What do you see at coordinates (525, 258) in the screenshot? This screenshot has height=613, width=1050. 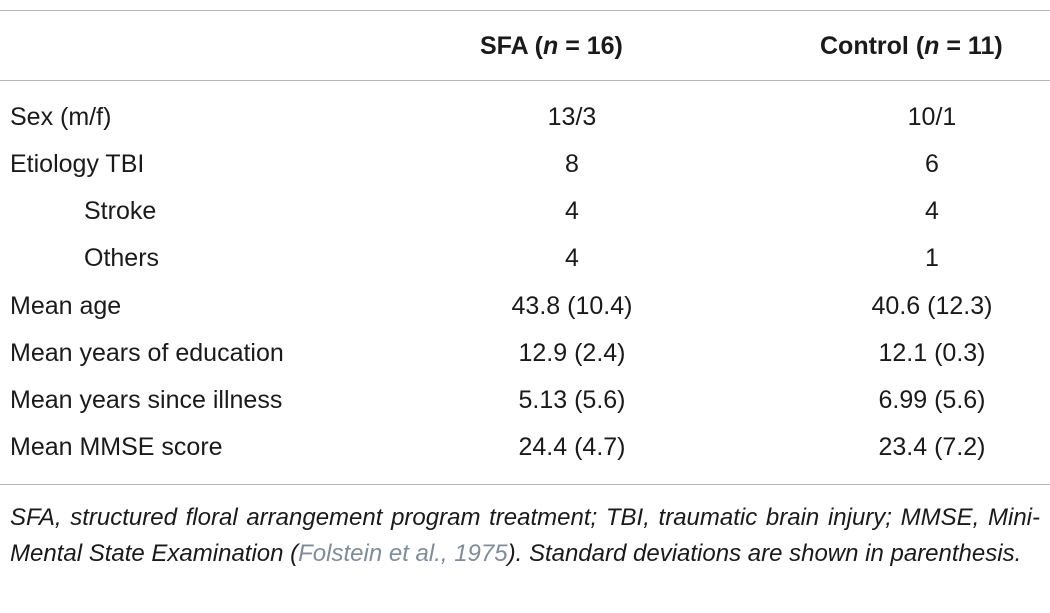 I see `table-row: Others 4 1` at bounding box center [525, 258].